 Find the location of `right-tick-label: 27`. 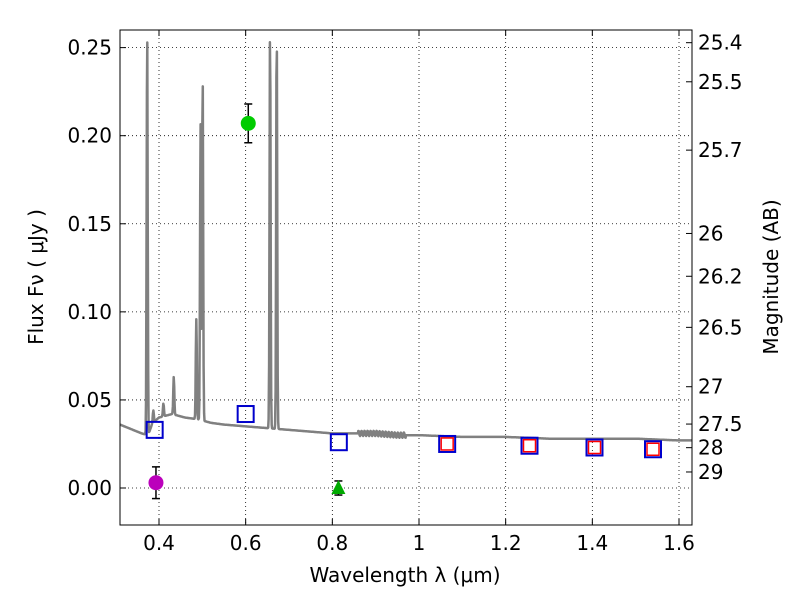

right-tick-label: 27 is located at coordinates (710, 387).